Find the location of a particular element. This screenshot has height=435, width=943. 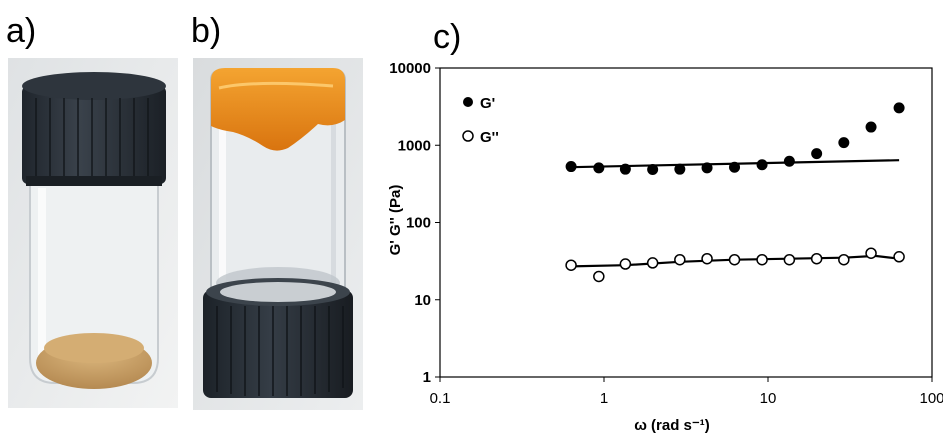

y-tick-label: 10000 is located at coordinates (410, 68).